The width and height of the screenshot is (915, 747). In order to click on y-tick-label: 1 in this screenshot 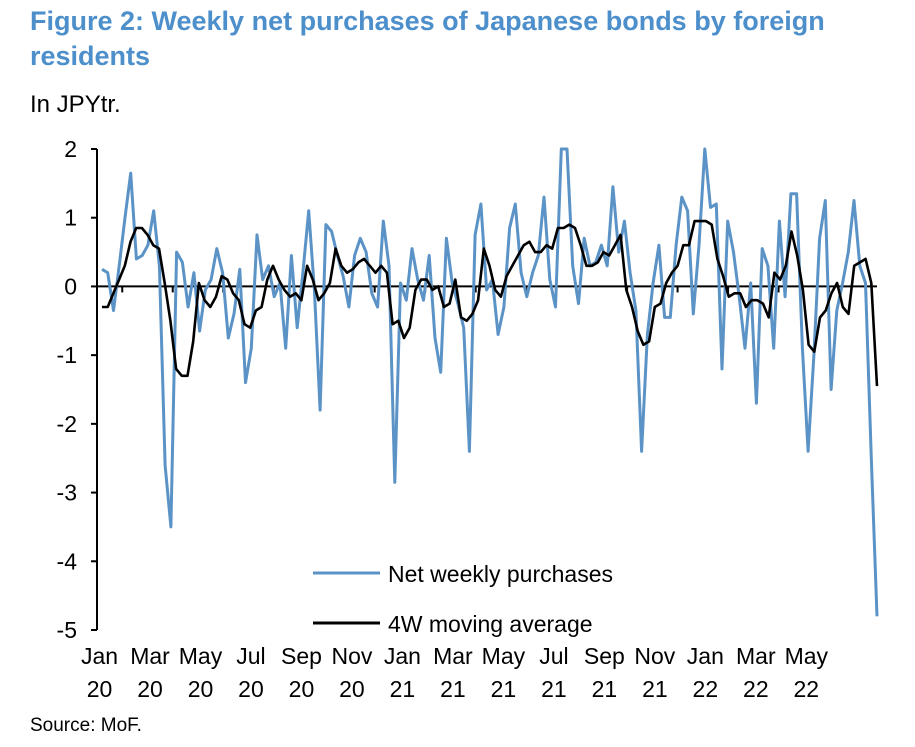, I will do `click(70, 218)`.